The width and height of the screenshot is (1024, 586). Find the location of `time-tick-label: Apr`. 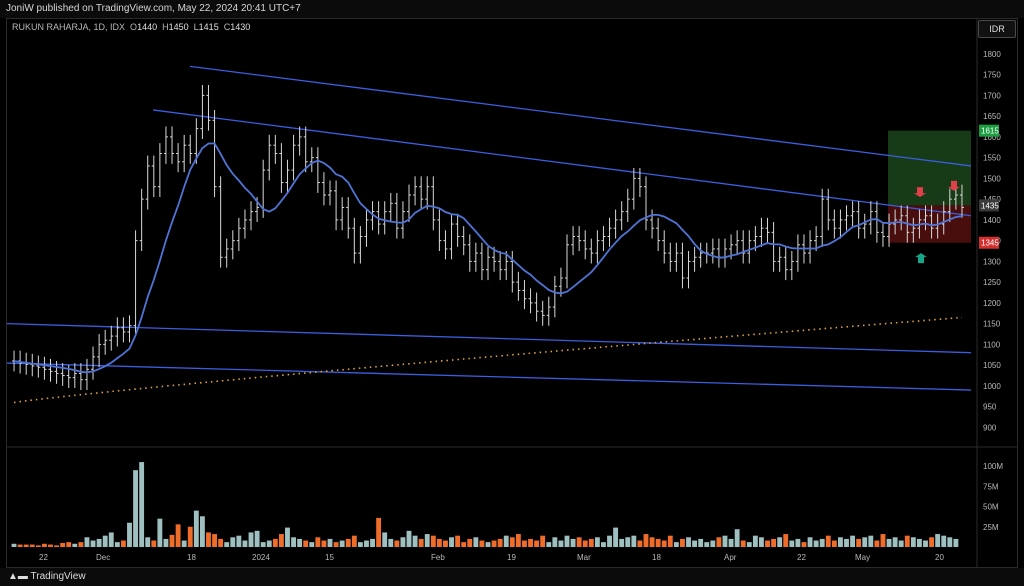

time-tick-label: Apr is located at coordinates (730, 557).